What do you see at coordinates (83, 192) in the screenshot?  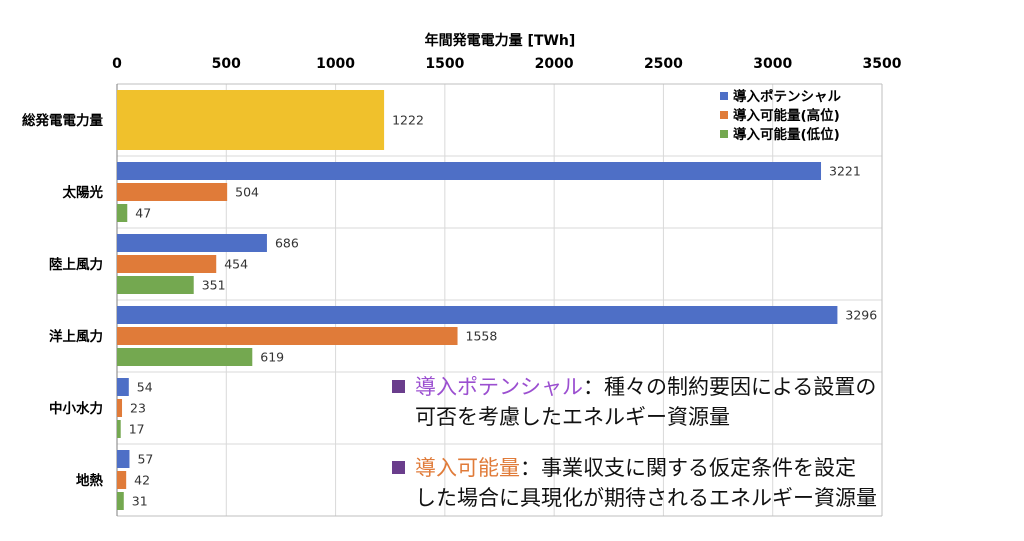 I see `category-label: 太陽光` at bounding box center [83, 192].